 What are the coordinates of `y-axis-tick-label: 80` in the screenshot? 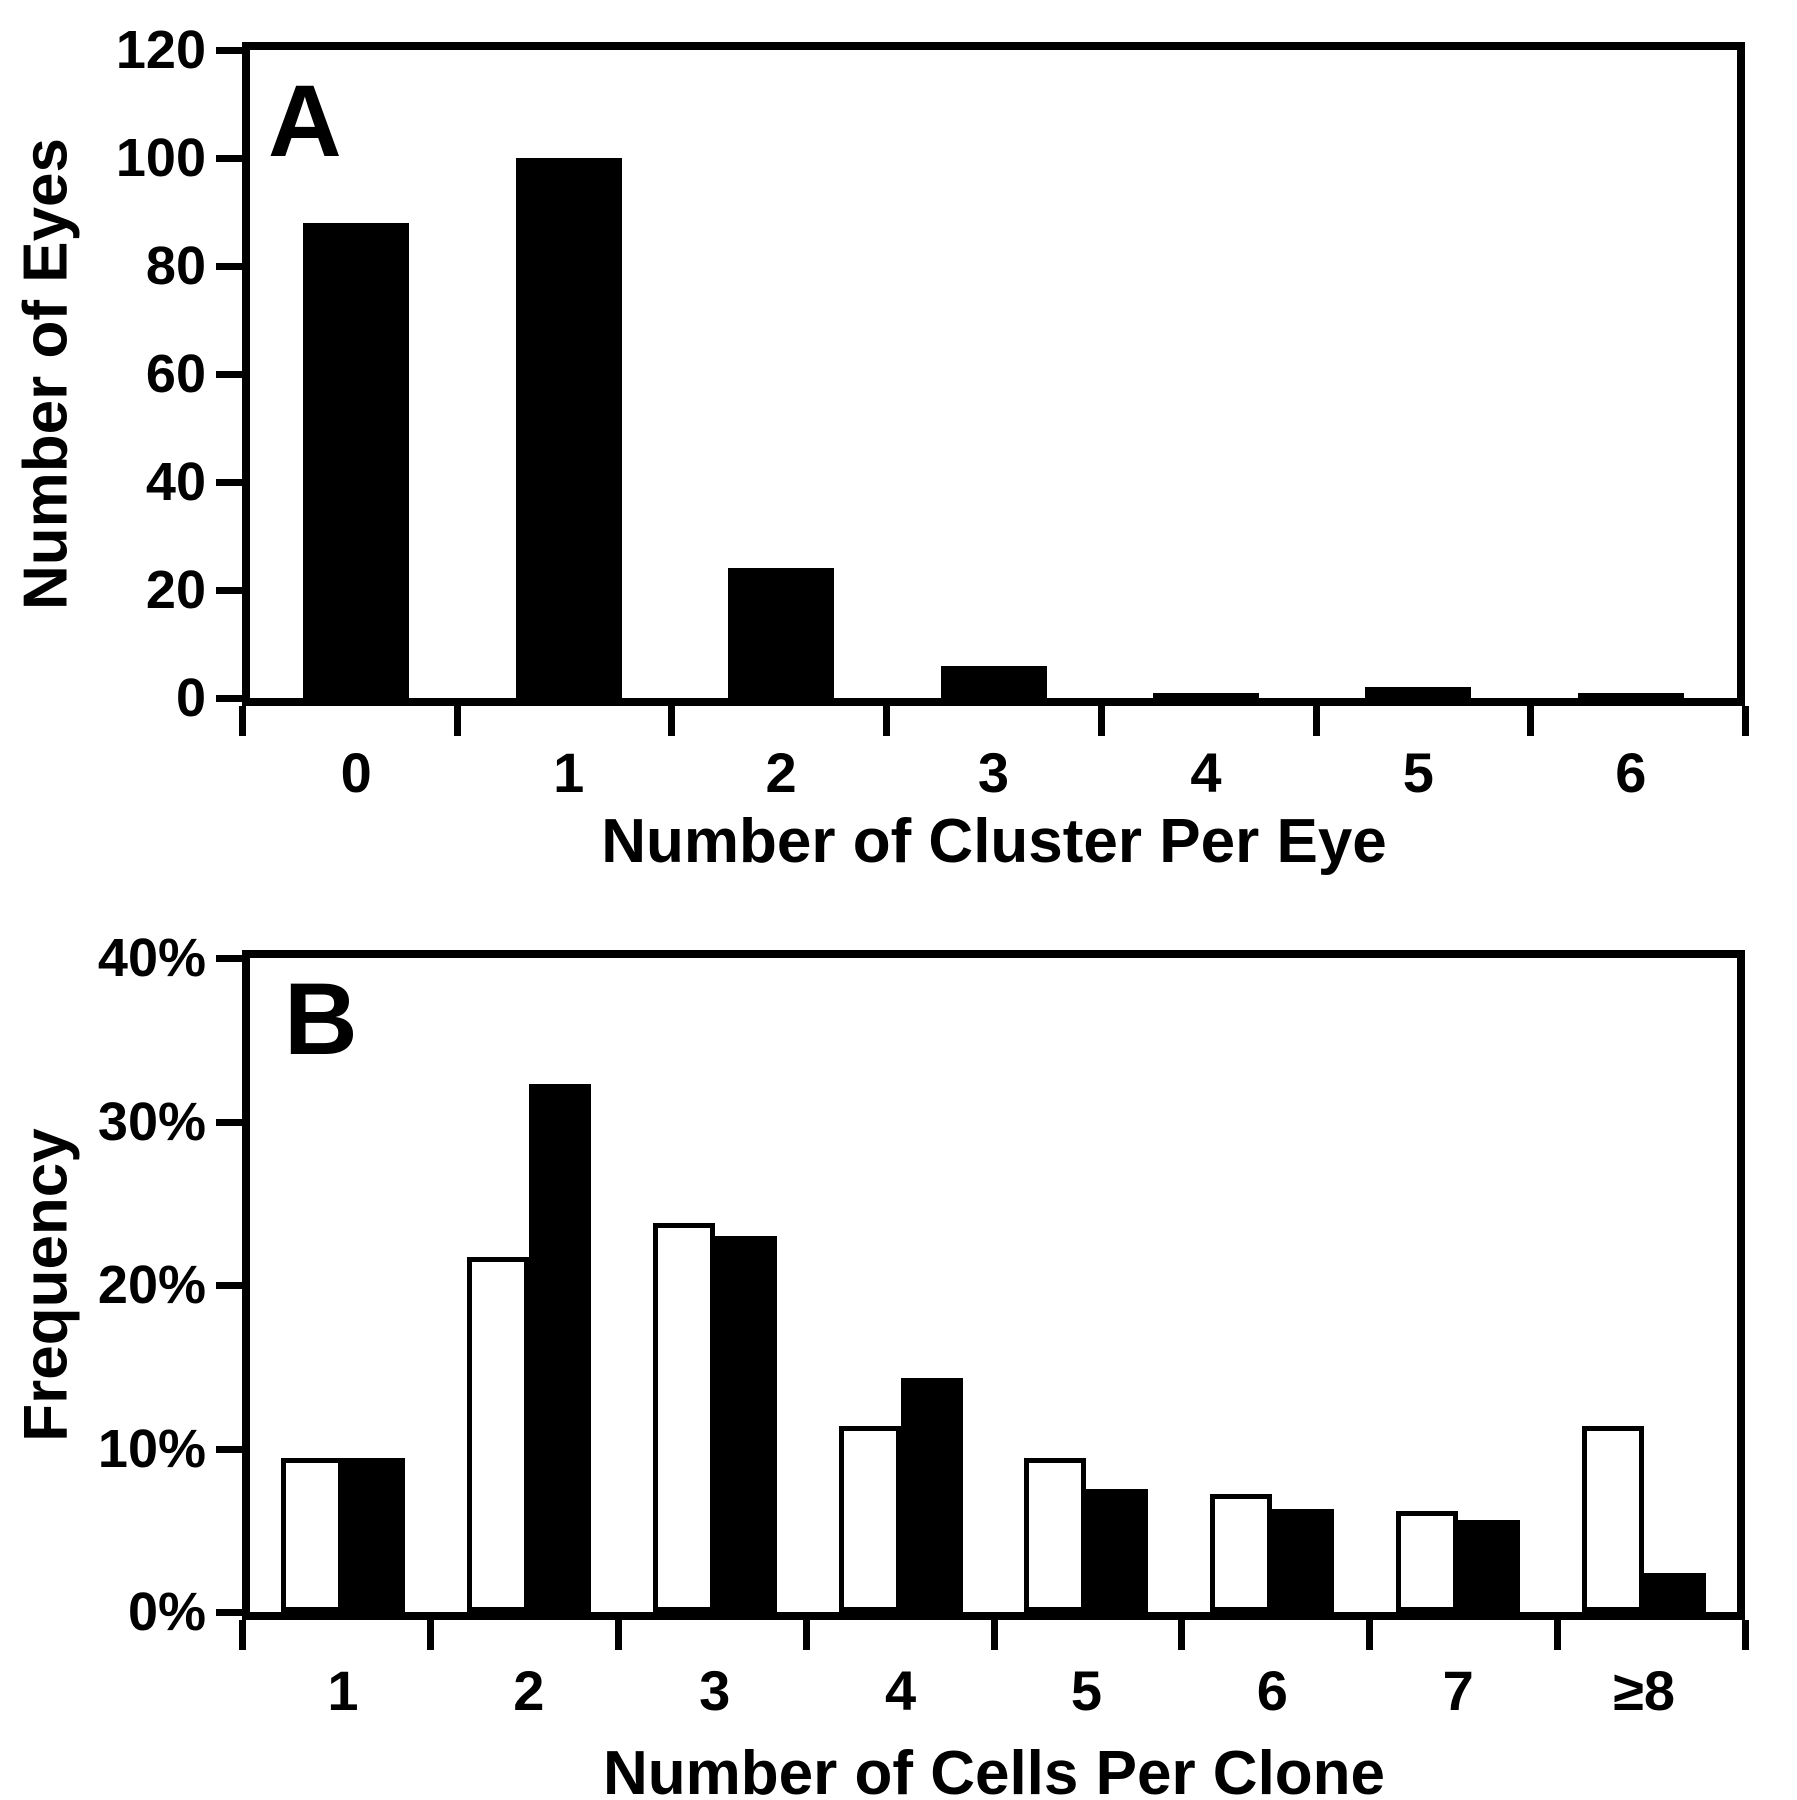 It's located at (175, 266).